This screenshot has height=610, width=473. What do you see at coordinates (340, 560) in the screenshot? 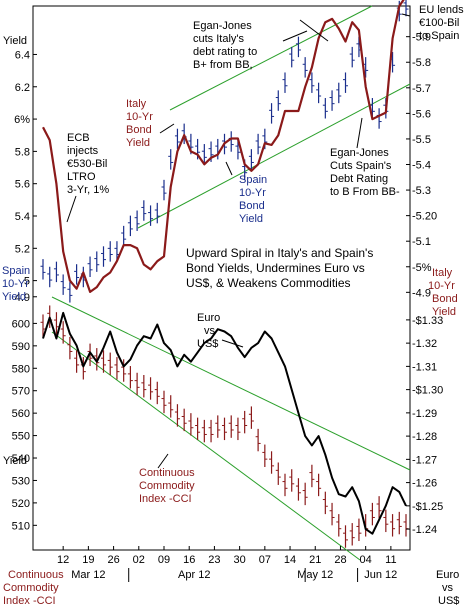
I see `x-axis-day-label: 28` at bounding box center [340, 560].